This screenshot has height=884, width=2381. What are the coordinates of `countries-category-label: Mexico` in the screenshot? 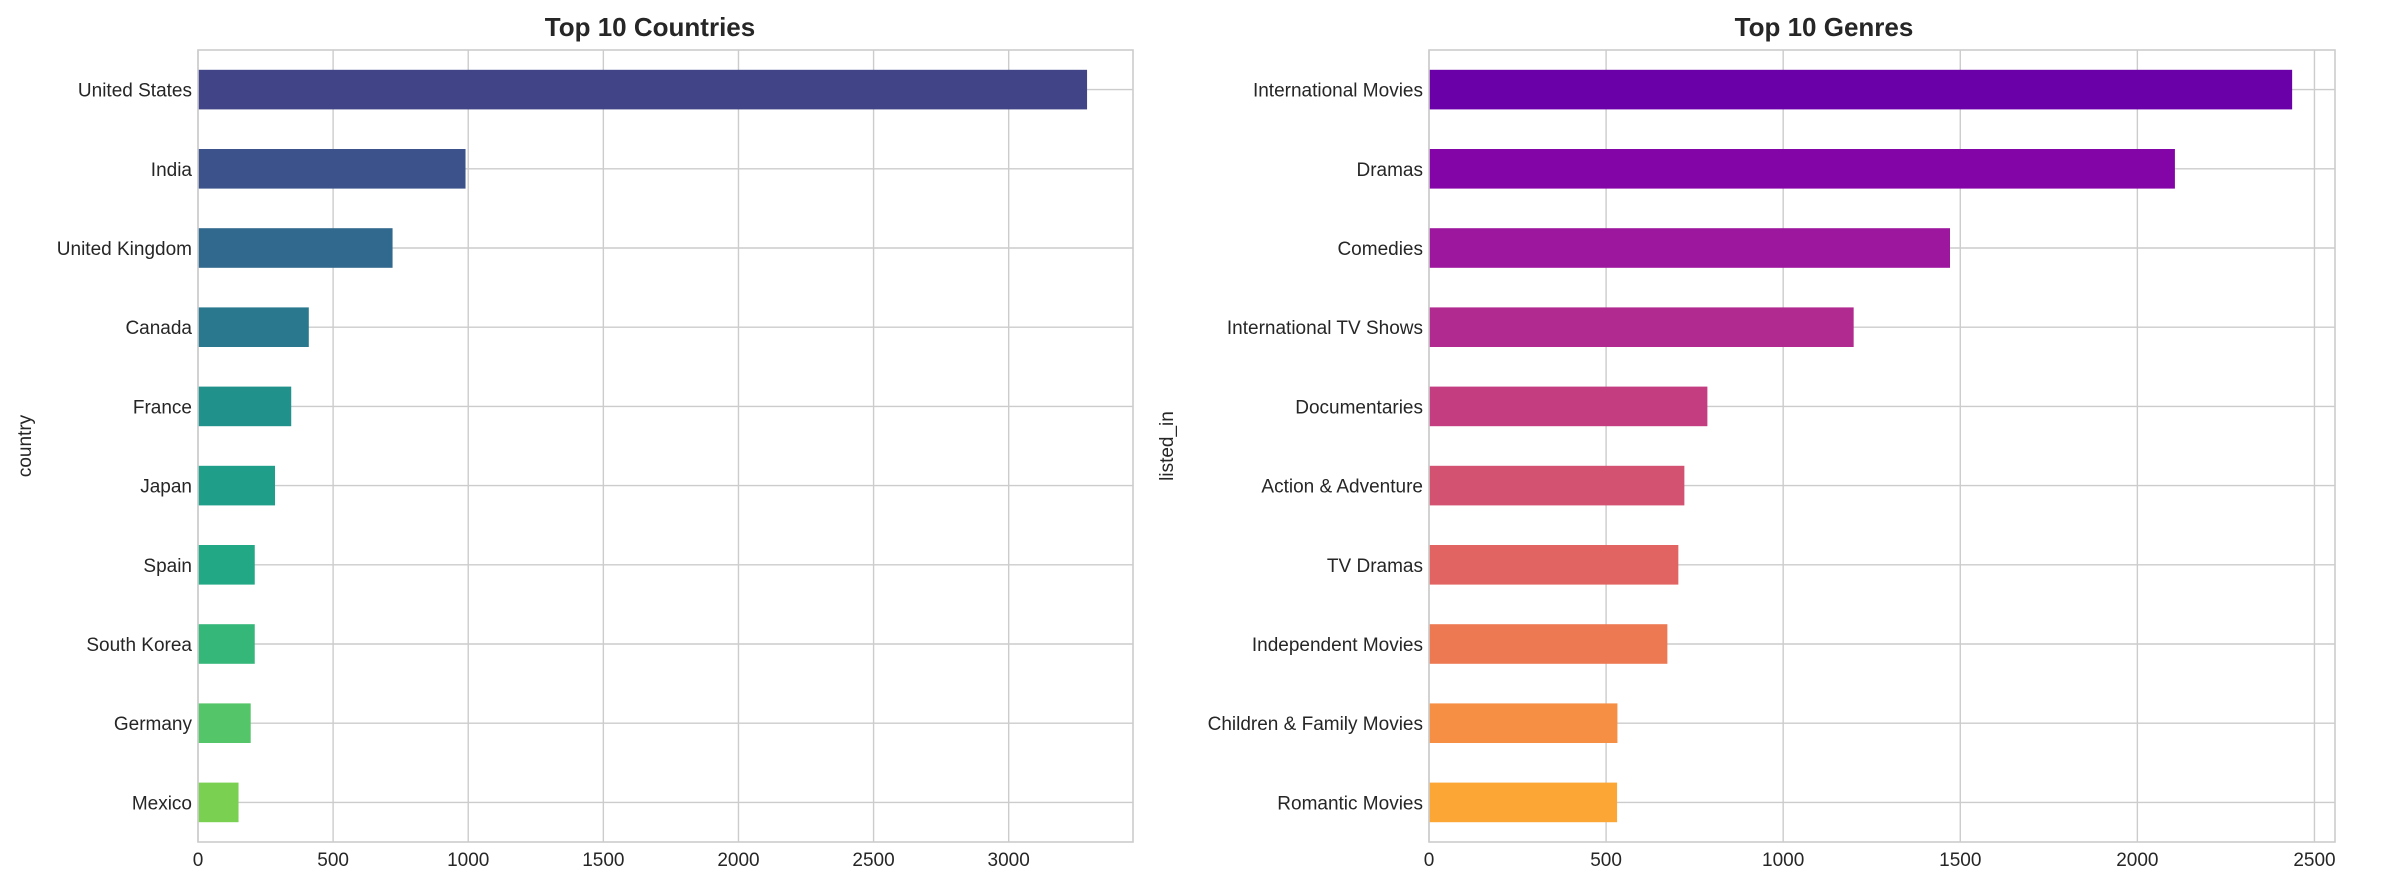 It's located at (162, 803).